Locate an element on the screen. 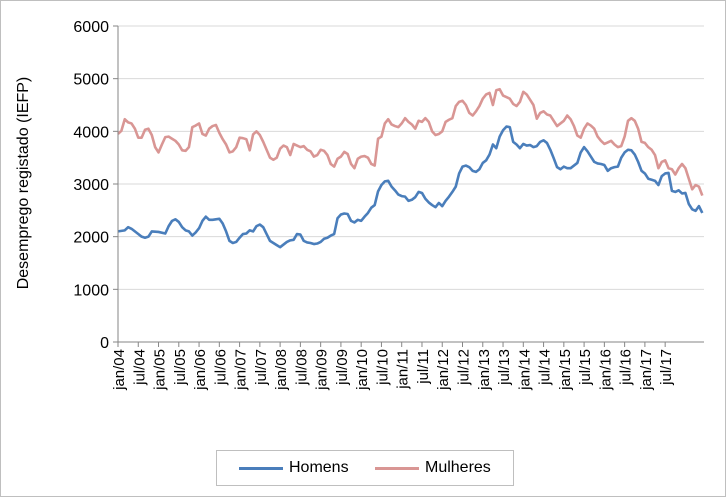  legend-swatch-homens is located at coordinates (261, 468).